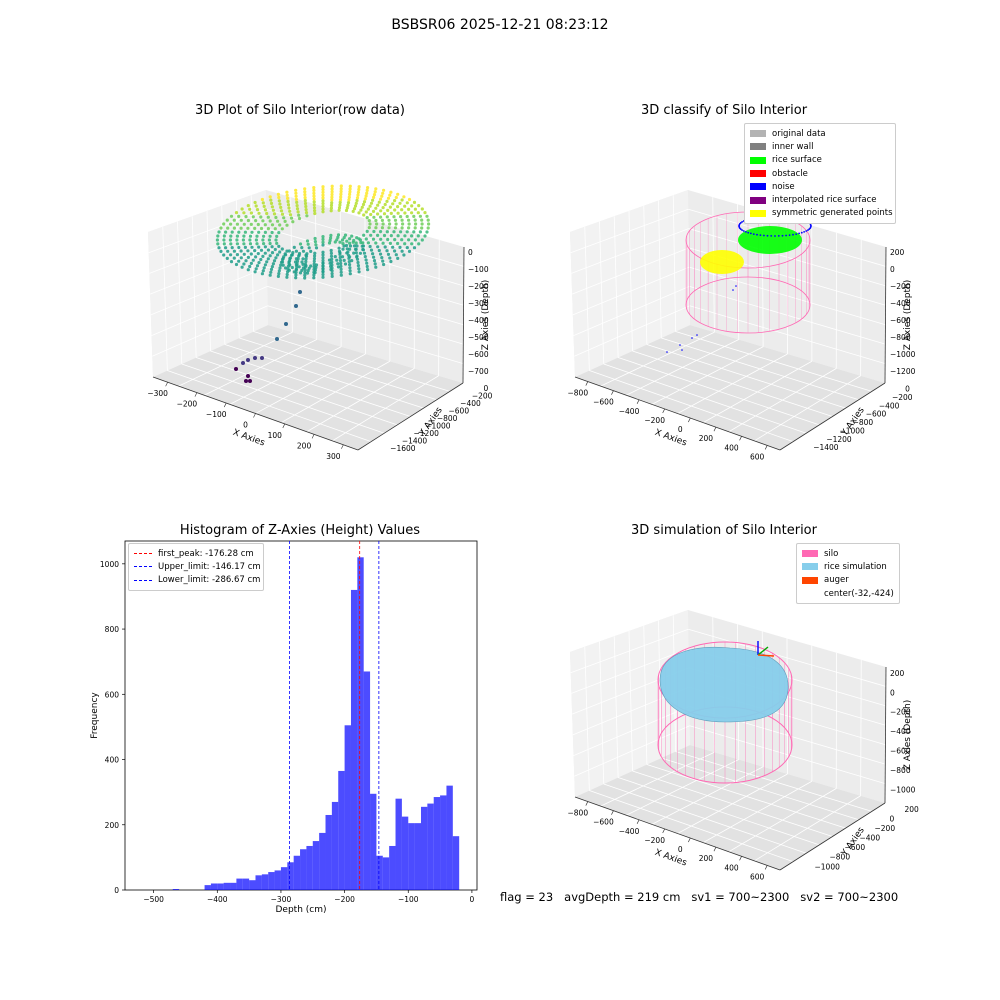 The width and height of the screenshot is (1000, 1000). What do you see at coordinates (670, 438) in the screenshot?
I see `x-axis-label: X Axies` at bounding box center [670, 438].